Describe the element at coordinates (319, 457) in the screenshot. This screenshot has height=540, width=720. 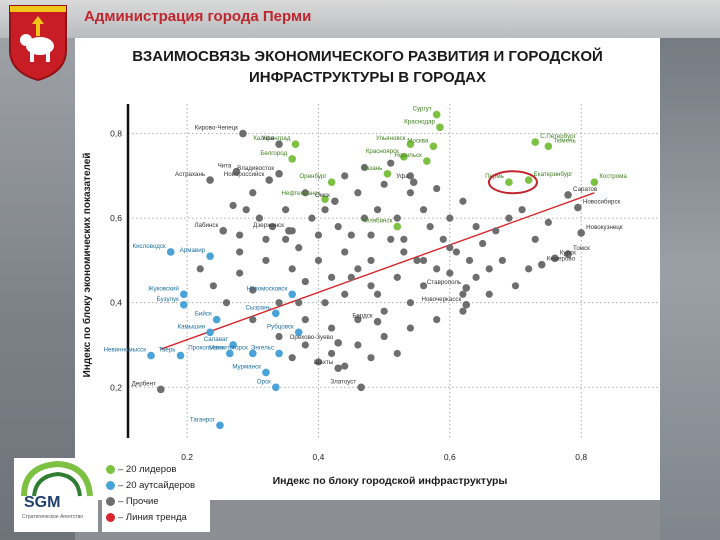
I see `x-tick-label: 0,4` at that location.